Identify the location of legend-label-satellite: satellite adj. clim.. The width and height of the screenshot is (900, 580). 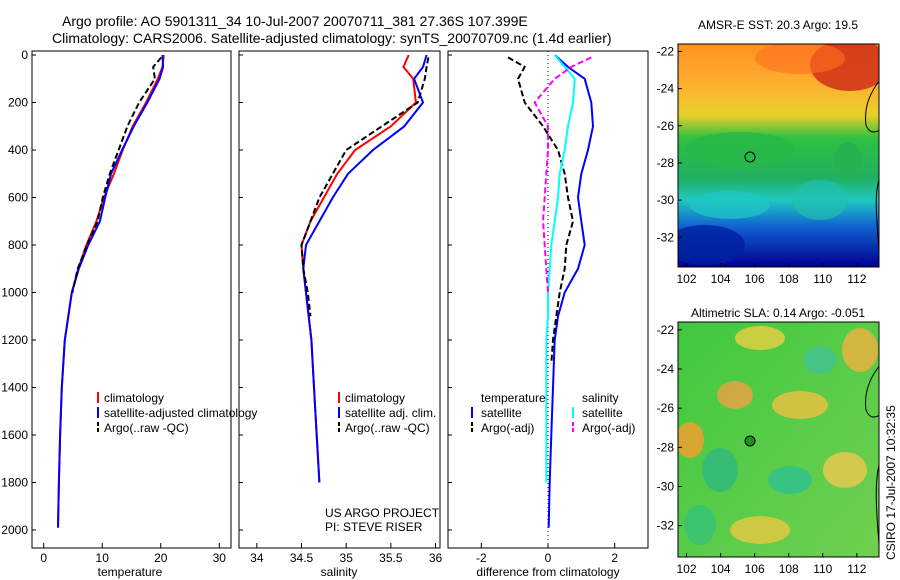
(390, 413).